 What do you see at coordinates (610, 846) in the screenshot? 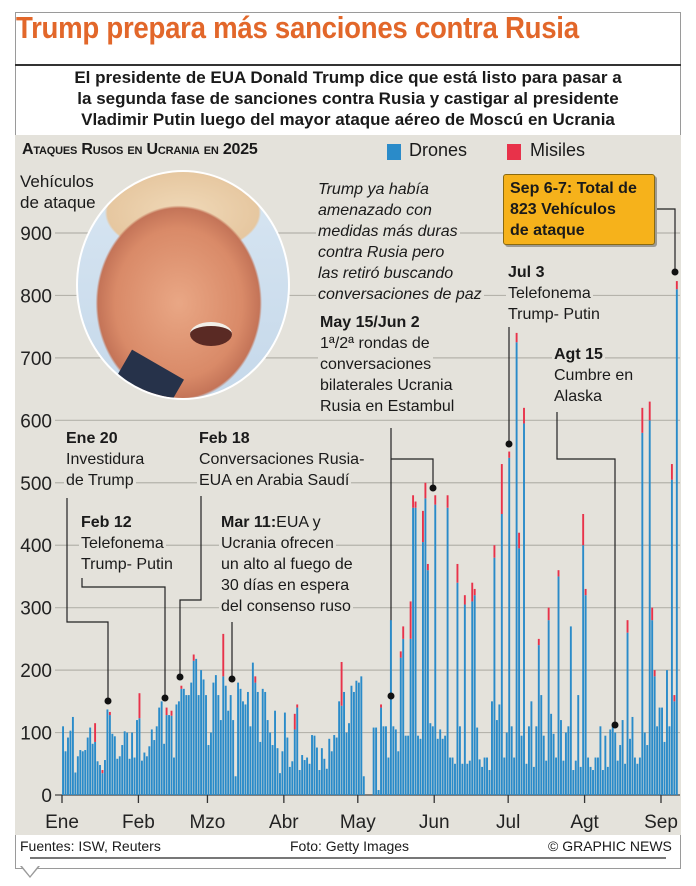
I see `footer-copyright: © GRAPHIC NEWS` at bounding box center [610, 846].